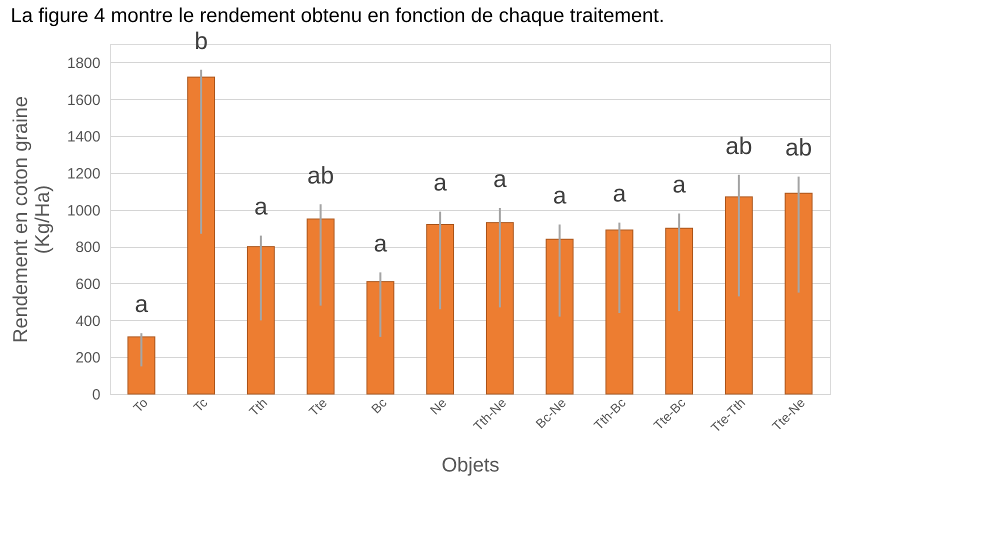  I want to click on y-tick-label: 1600, so click(83, 100).